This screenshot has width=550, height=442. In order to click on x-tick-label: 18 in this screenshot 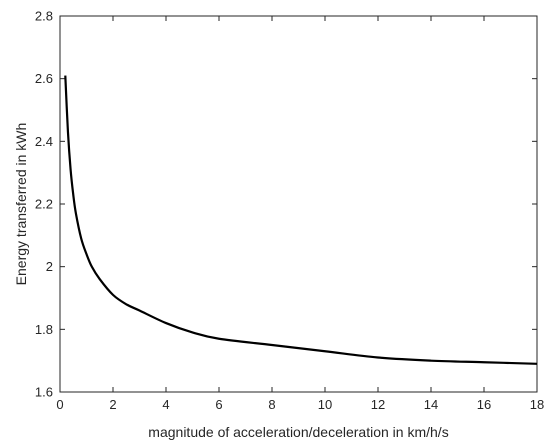, I will do `click(537, 404)`.